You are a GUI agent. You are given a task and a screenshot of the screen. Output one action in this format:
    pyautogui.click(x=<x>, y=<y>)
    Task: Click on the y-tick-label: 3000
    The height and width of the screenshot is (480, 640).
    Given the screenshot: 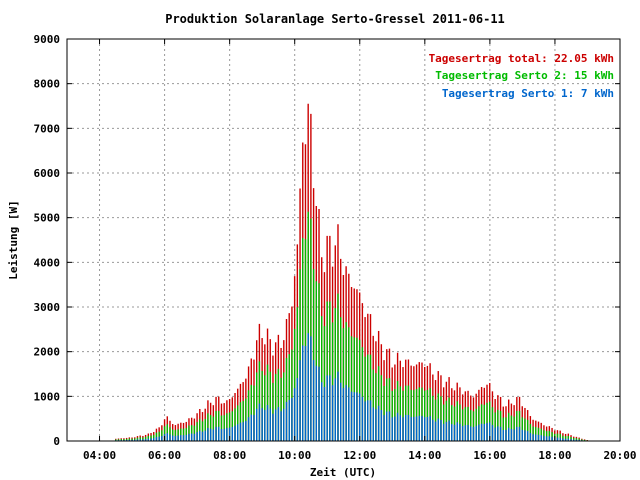 What is the action you would take?
    pyautogui.click(x=47, y=307)
    